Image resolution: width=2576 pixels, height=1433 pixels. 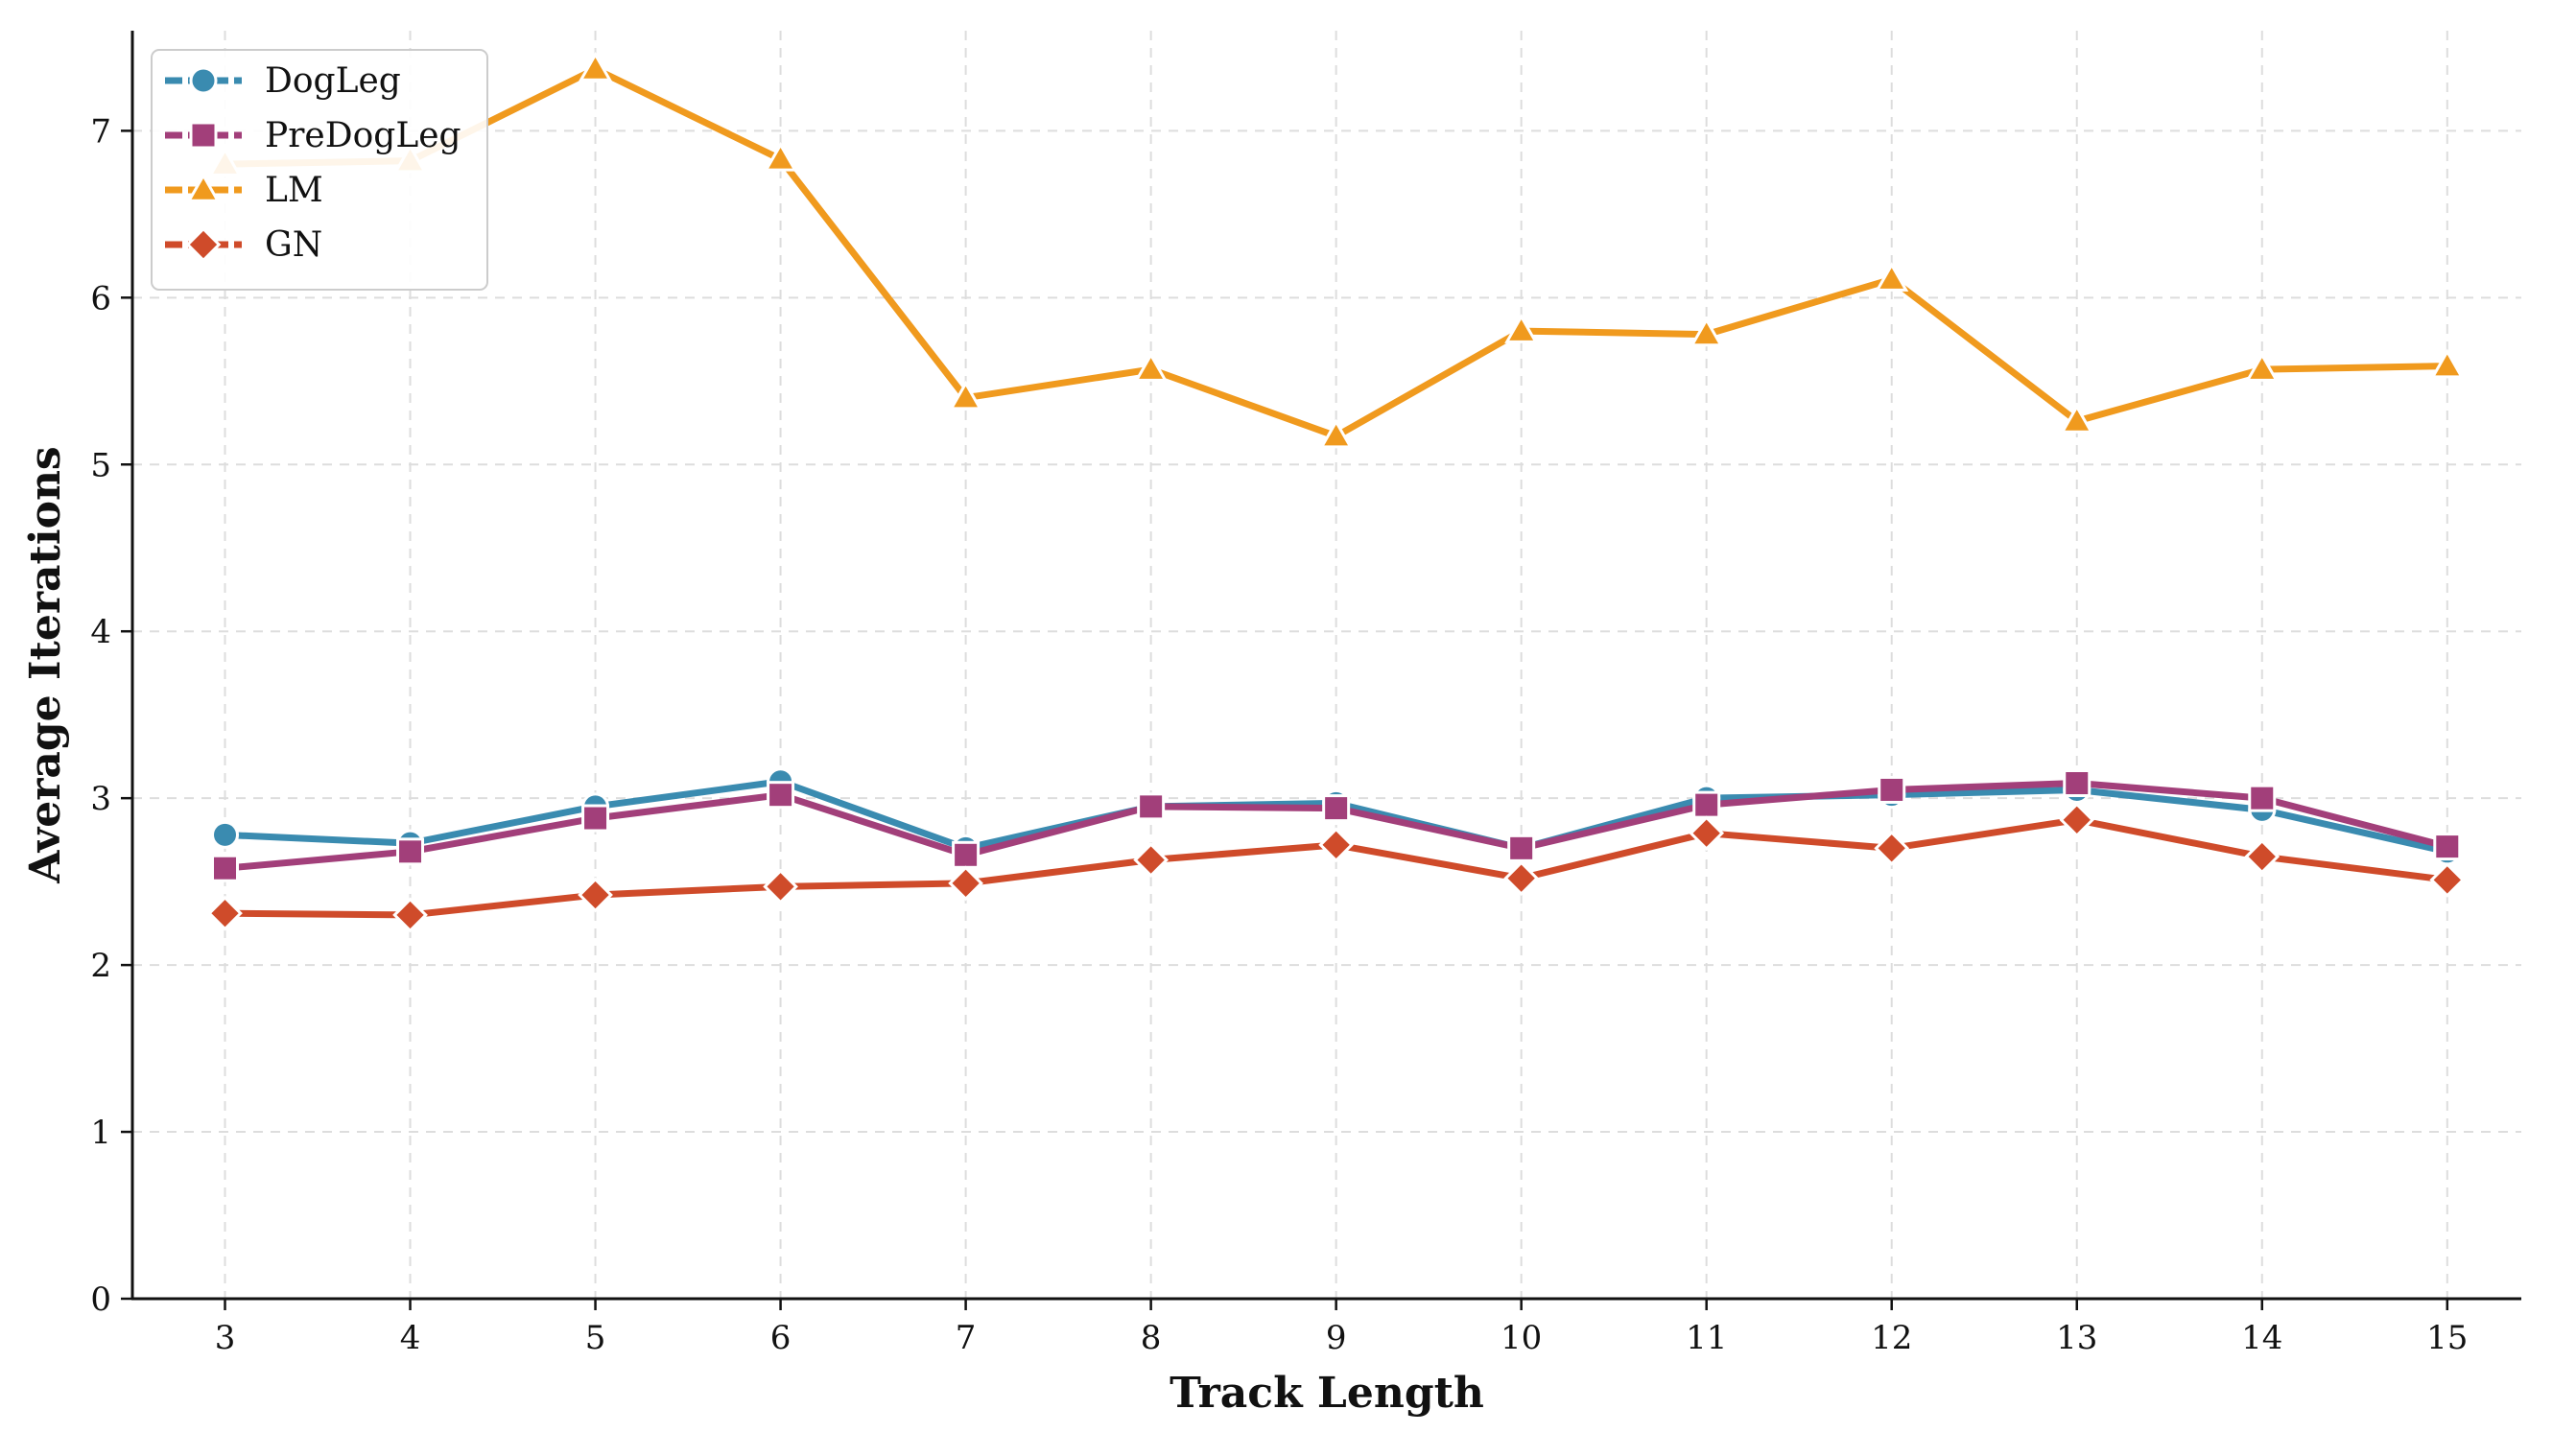 I want to click on x-tick-label: 11, so click(x=1706, y=1338).